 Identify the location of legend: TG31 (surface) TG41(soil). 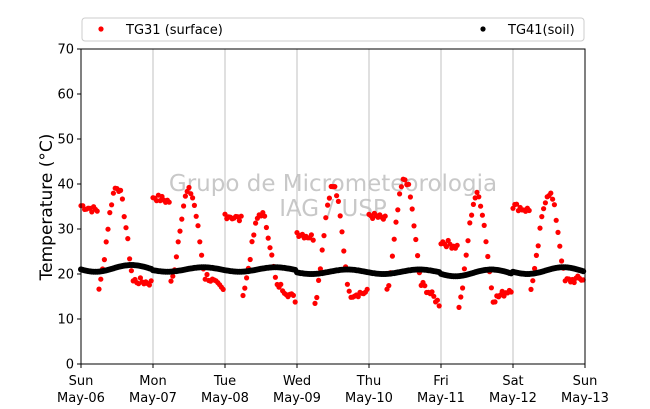
(333, 29).